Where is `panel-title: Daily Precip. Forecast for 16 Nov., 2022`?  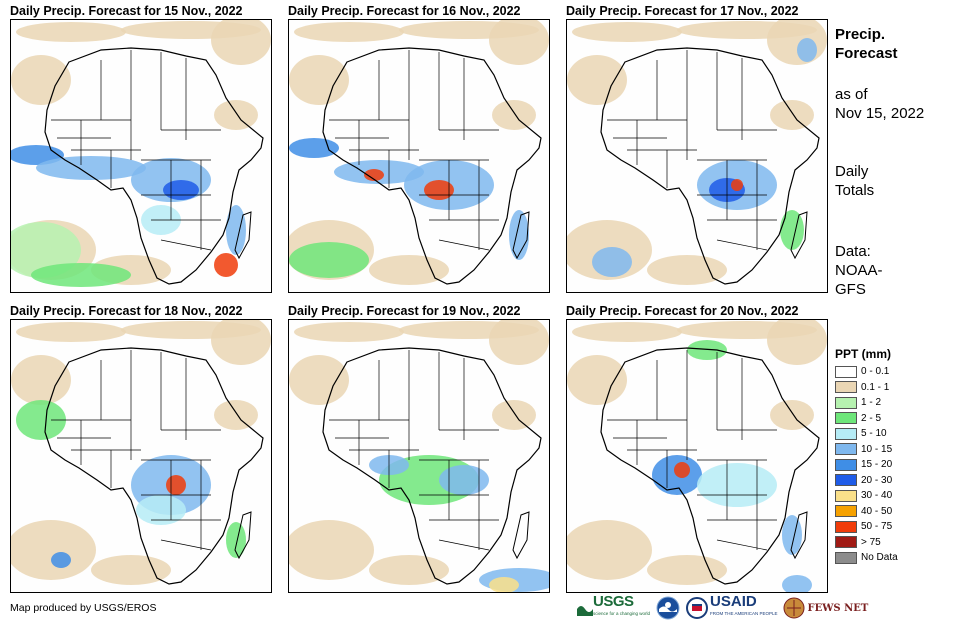 panel-title: Daily Precip. Forecast for 16 Nov., 2022 is located at coordinates (404, 11).